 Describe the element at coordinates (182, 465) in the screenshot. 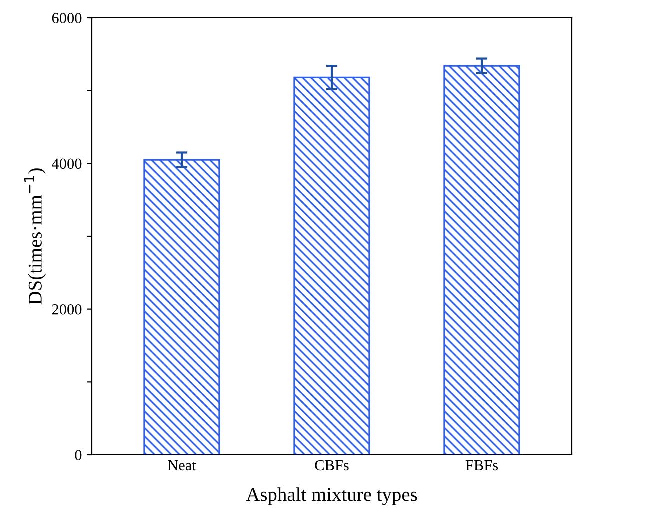

I see `x-tick-label: Neat` at that location.